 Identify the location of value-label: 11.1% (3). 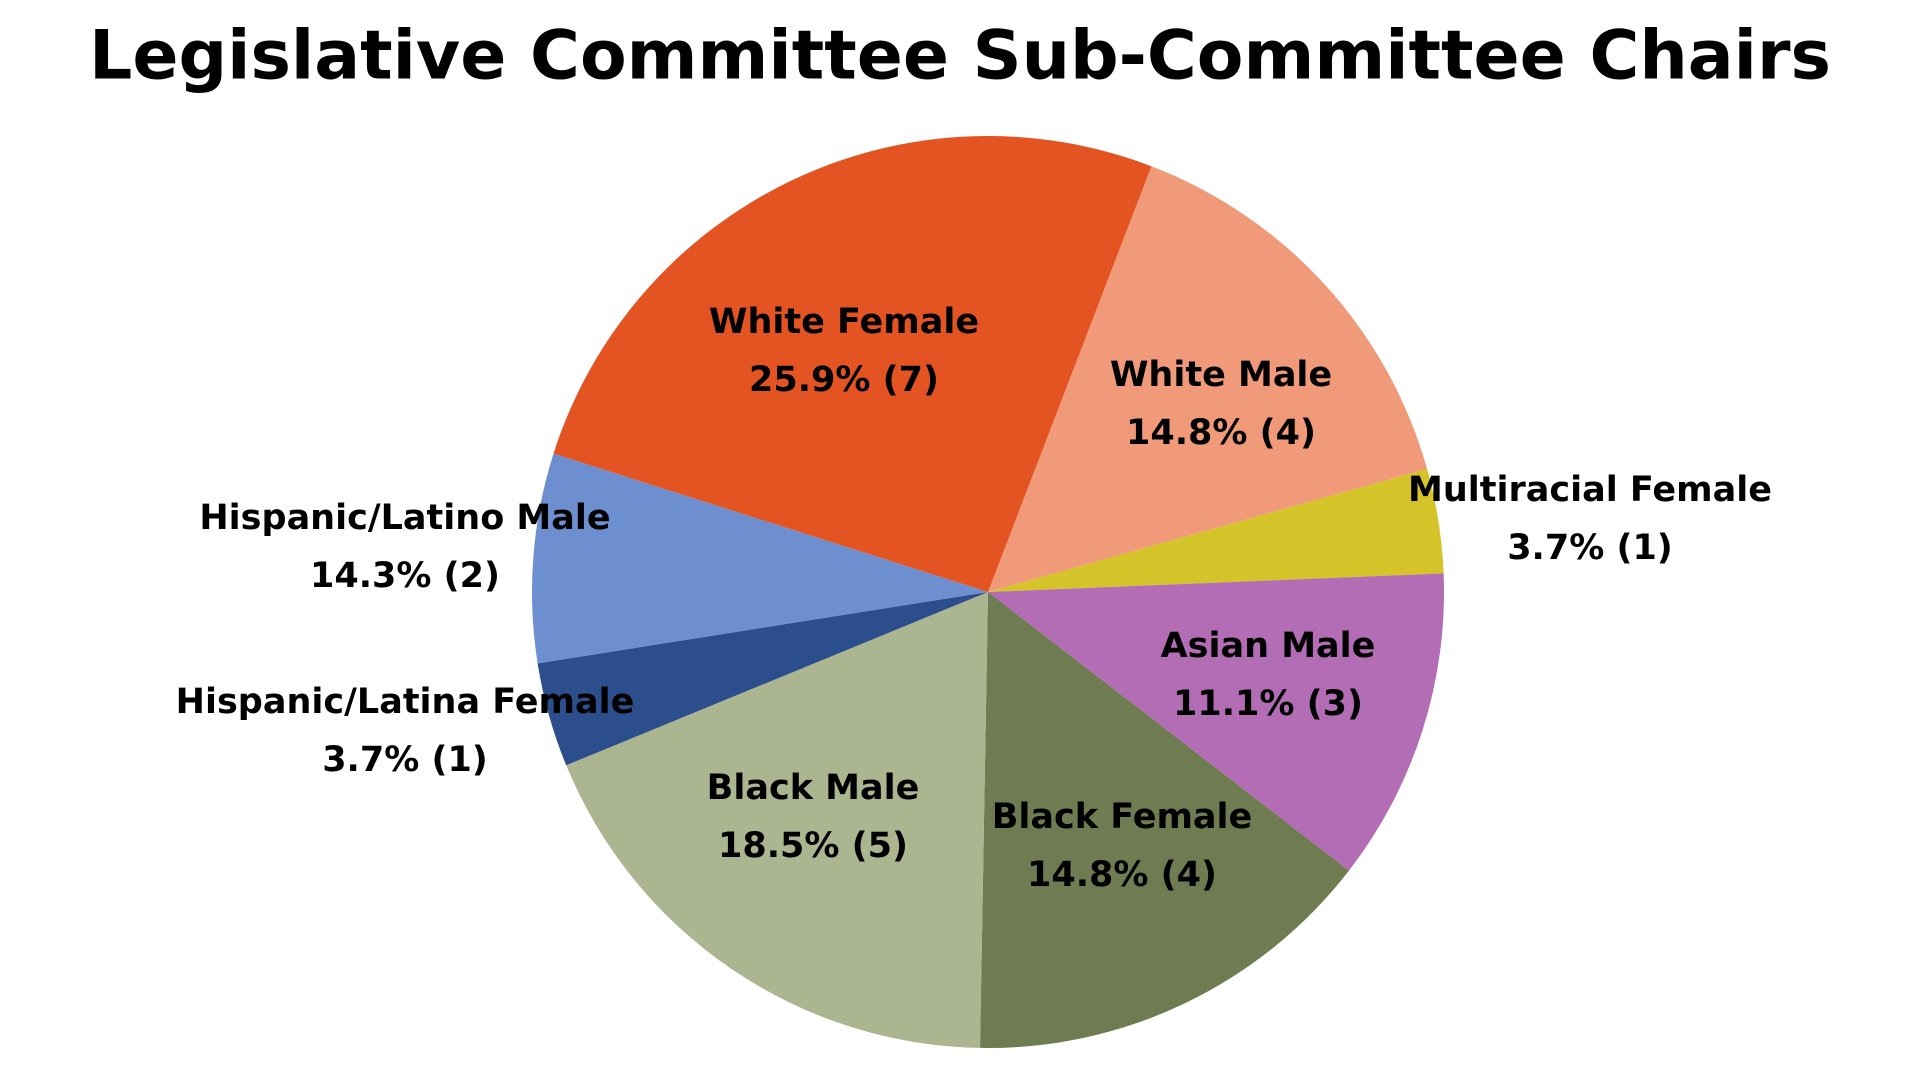
(1268, 704).